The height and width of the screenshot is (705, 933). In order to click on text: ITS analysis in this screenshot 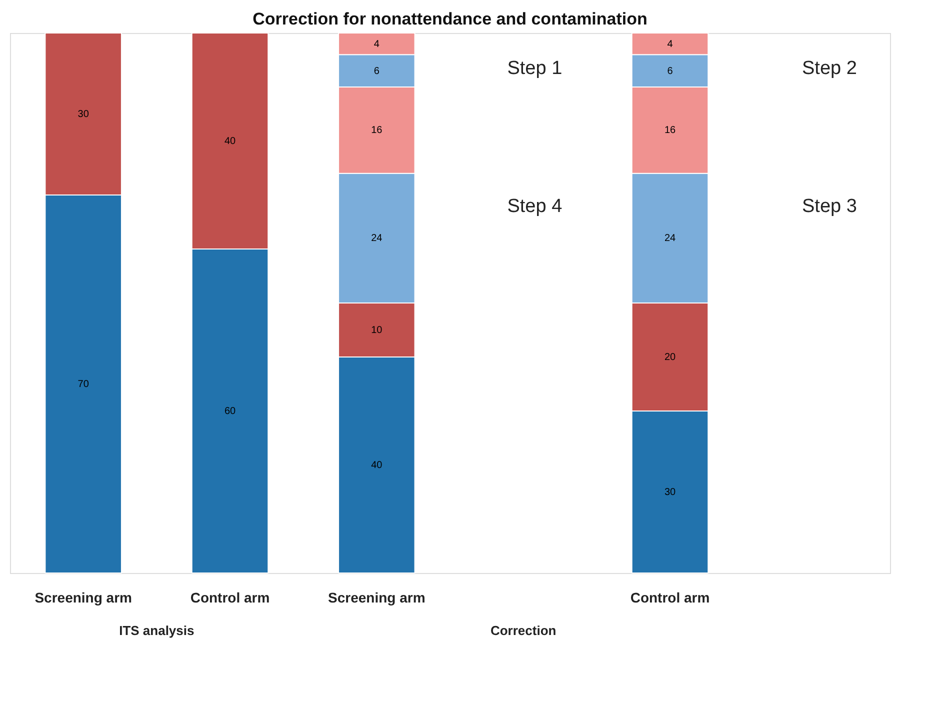, I will do `click(156, 630)`.